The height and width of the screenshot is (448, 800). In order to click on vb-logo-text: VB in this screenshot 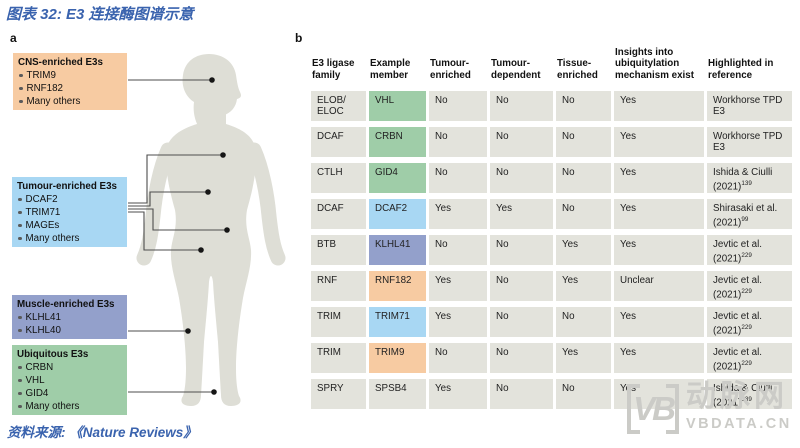, I will do `click(654, 408)`.